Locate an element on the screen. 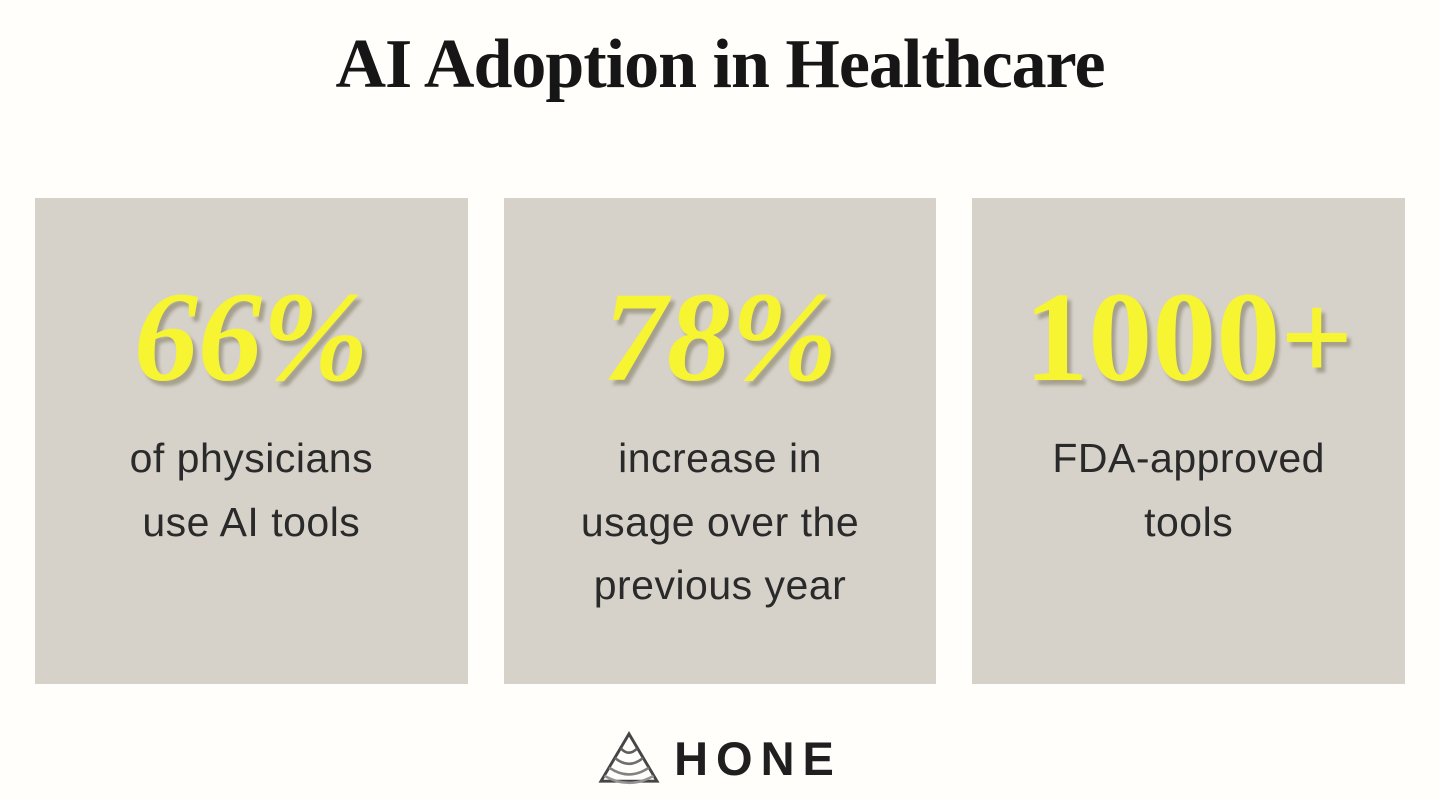  stat-value-78: 78% is located at coordinates (720, 337).